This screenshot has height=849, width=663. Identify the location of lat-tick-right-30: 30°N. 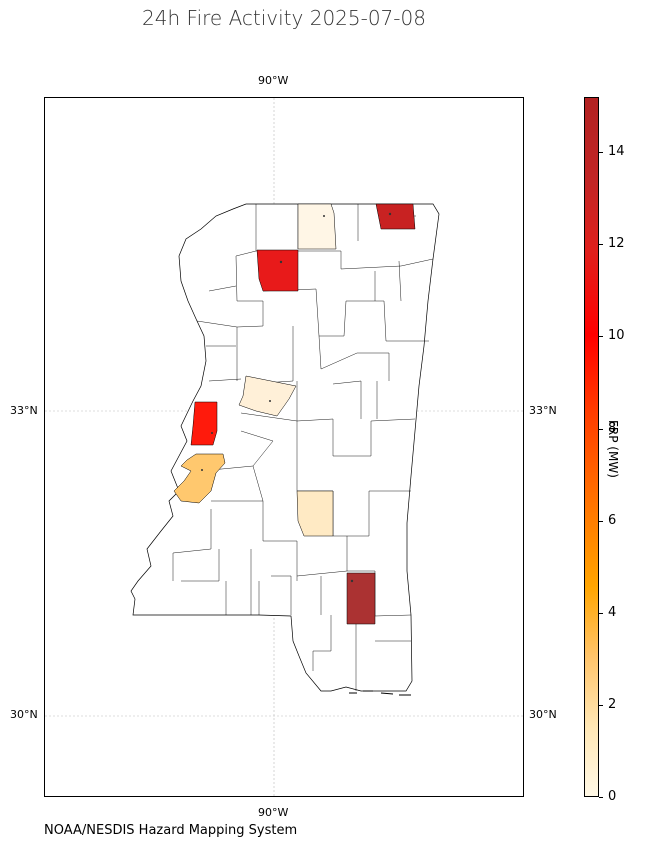
(543, 714).